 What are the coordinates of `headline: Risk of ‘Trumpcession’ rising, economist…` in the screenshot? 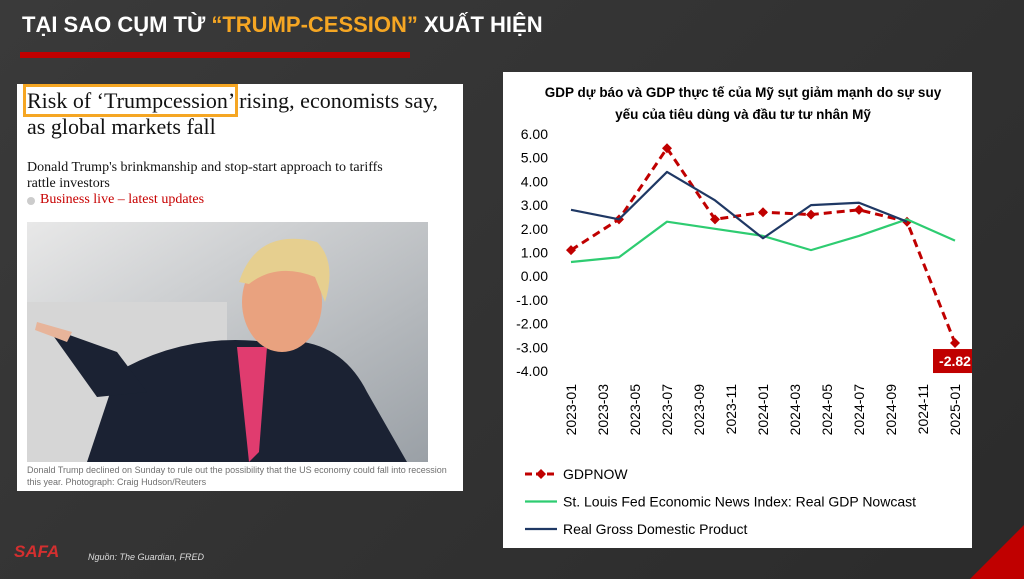 It's located at (235, 112).